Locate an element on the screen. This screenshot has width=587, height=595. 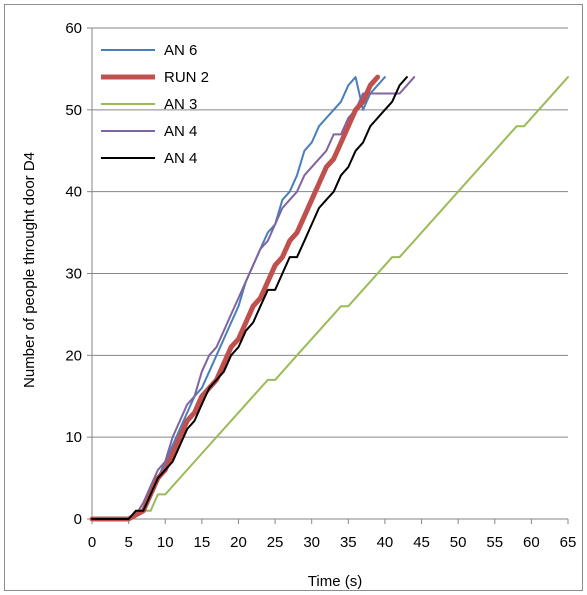
x-tick-label: 25 is located at coordinates (275, 542).